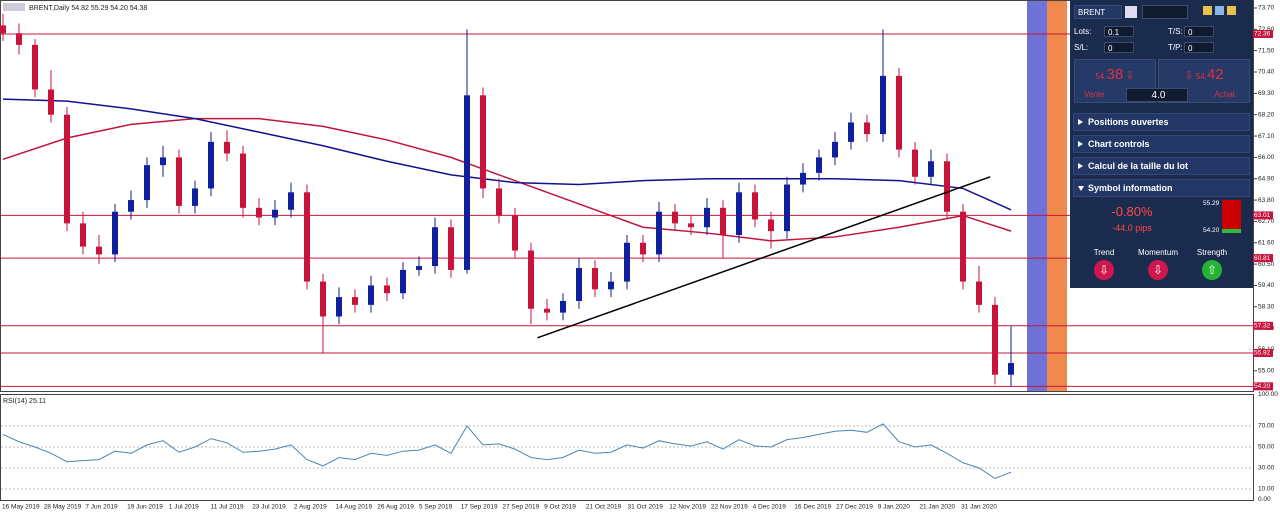 The image size is (1280, 513). What do you see at coordinates (729, 507) in the screenshot?
I see `x-tick-label: 22 Nov 2019` at bounding box center [729, 507].